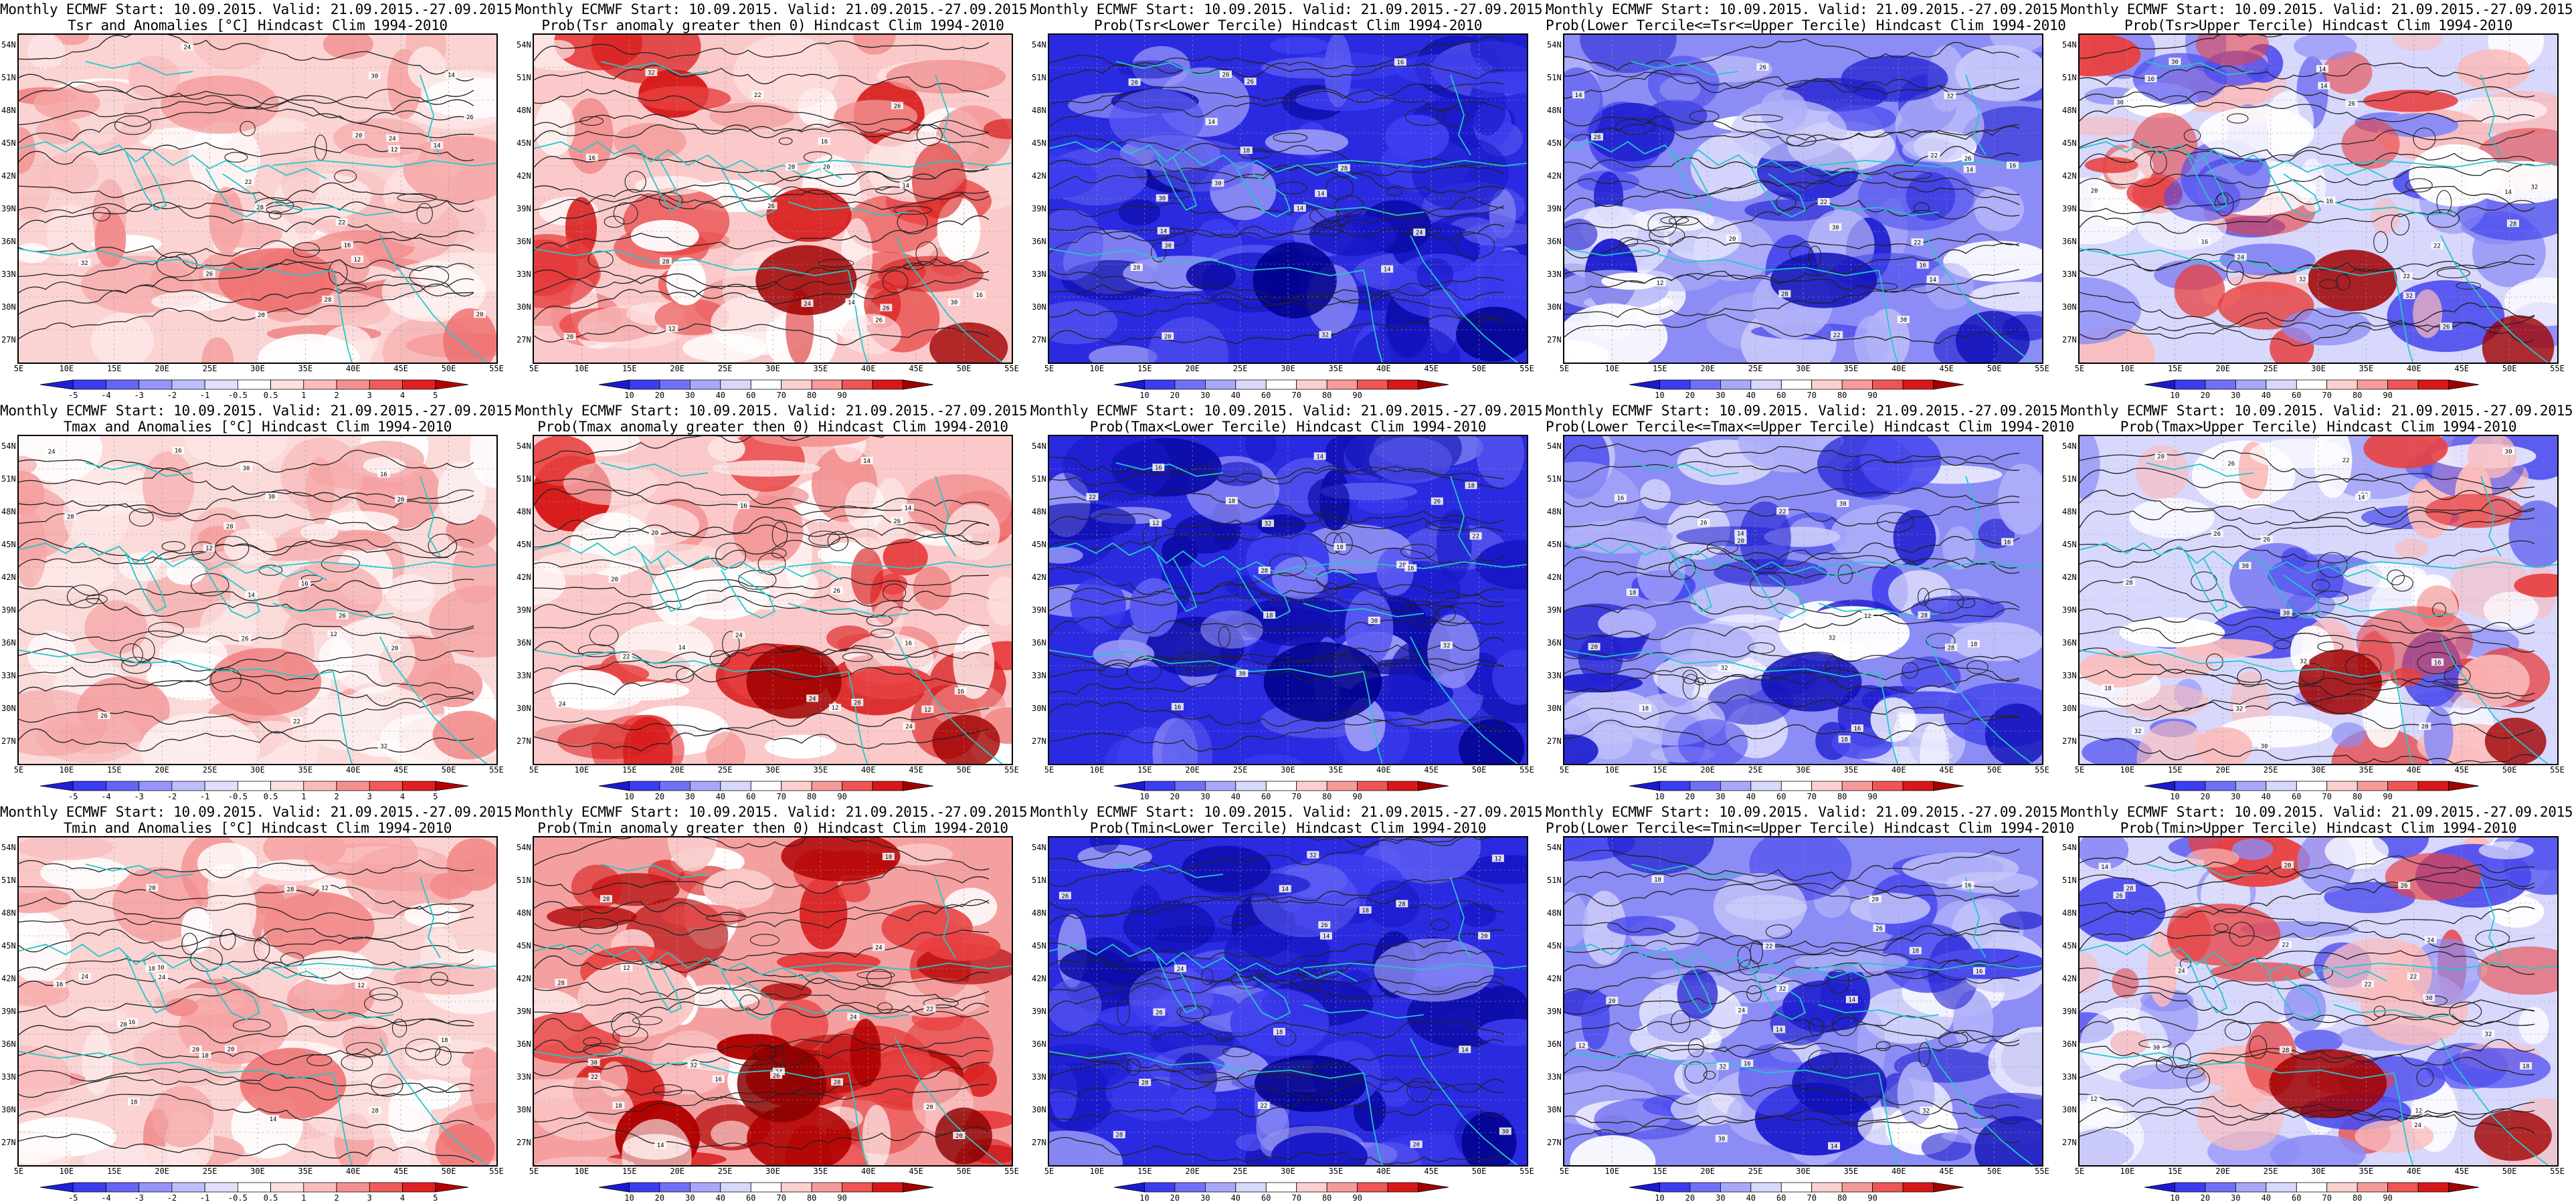 This screenshot has width=2576, height=1204. Describe the element at coordinates (1796, 786) in the screenshot. I see `colorbar` at that location.